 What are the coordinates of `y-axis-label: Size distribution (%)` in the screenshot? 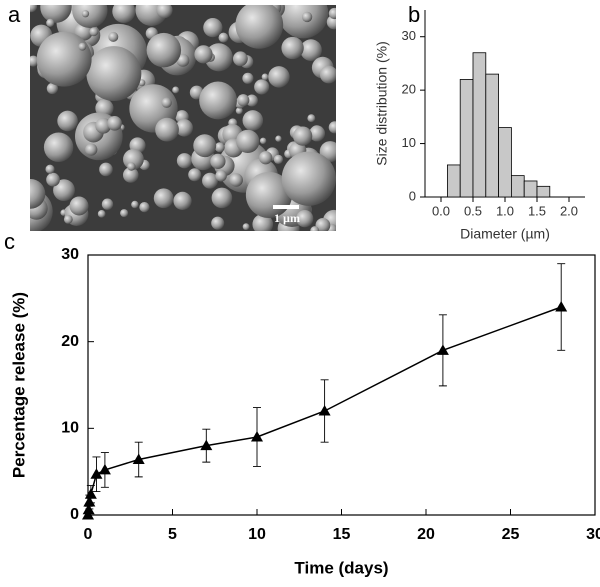 It's located at (382, 103).